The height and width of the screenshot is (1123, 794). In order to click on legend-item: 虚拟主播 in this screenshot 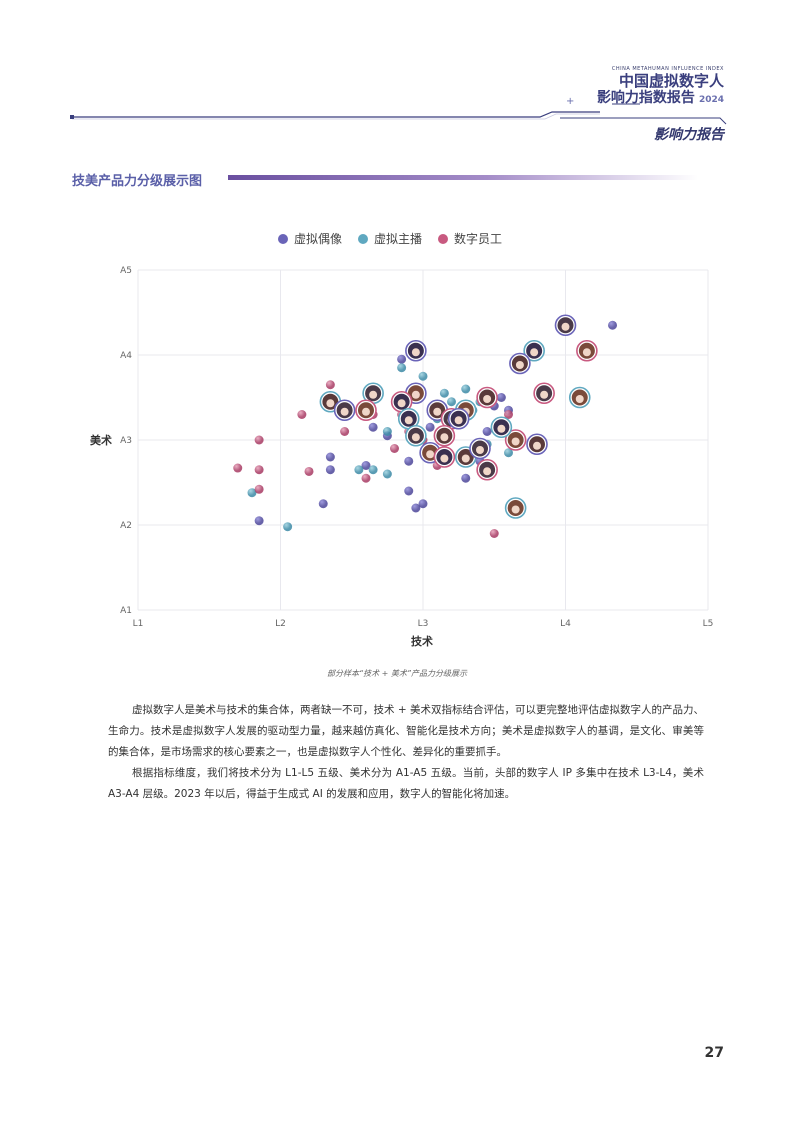, I will do `click(390, 238)`.